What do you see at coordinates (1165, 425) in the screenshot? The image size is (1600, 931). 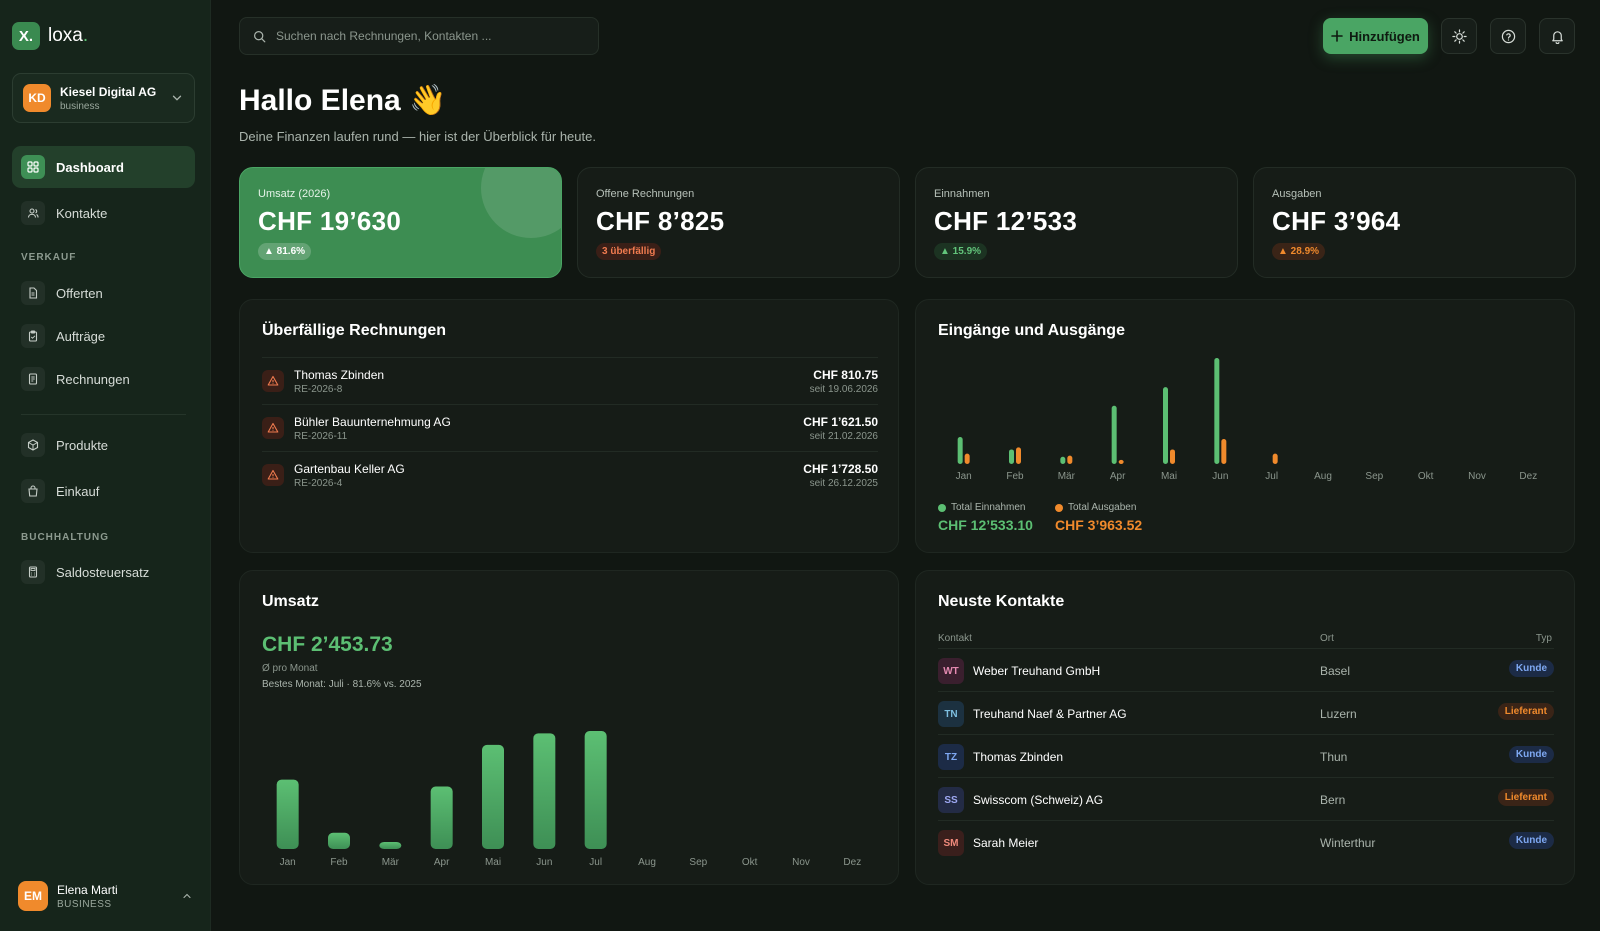 I see `bar-income-Mai` at bounding box center [1165, 425].